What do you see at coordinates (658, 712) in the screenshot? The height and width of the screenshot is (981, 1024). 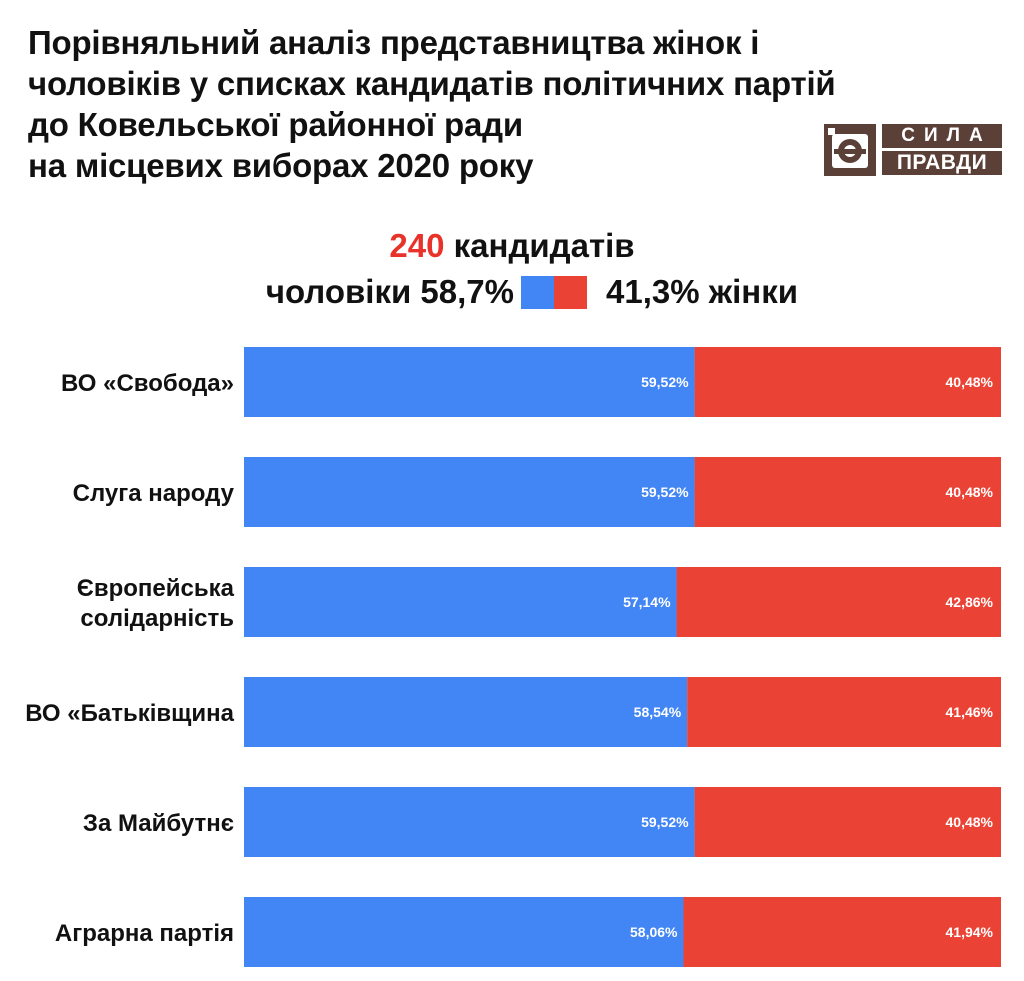 I see `bar-label-men: 58,54%` at bounding box center [658, 712].